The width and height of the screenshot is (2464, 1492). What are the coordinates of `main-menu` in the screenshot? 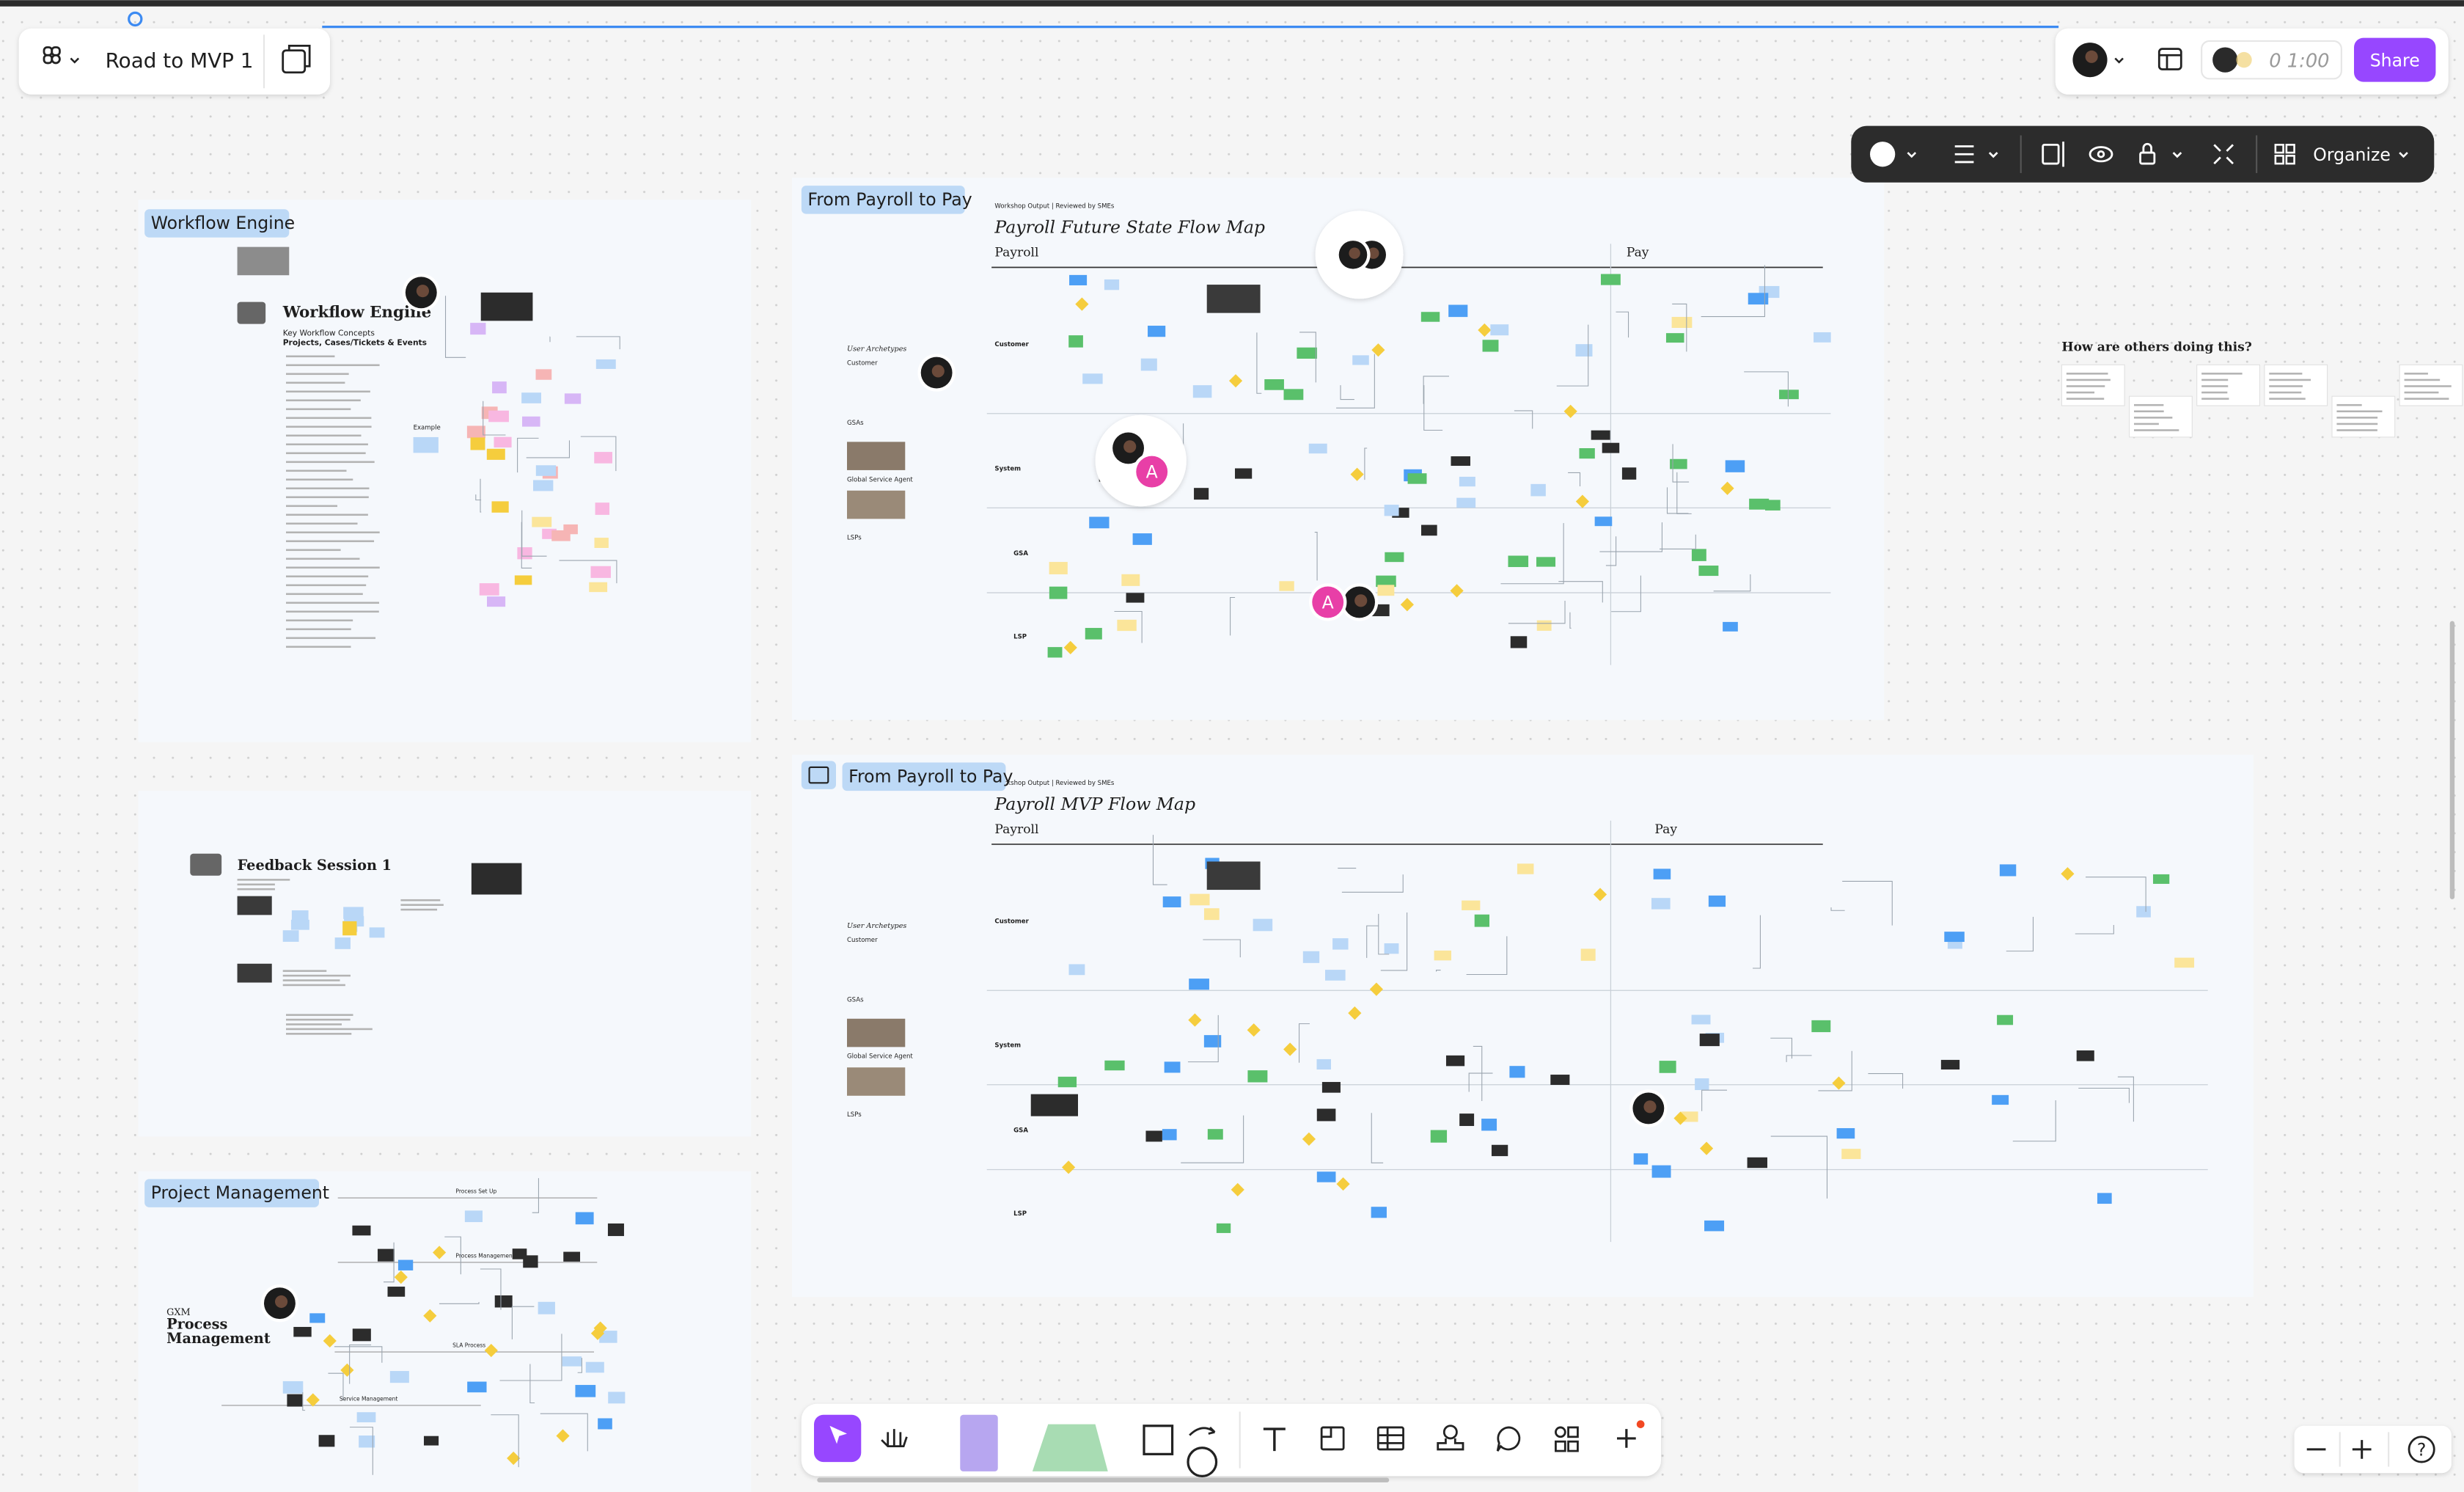 It's located at (61, 55).